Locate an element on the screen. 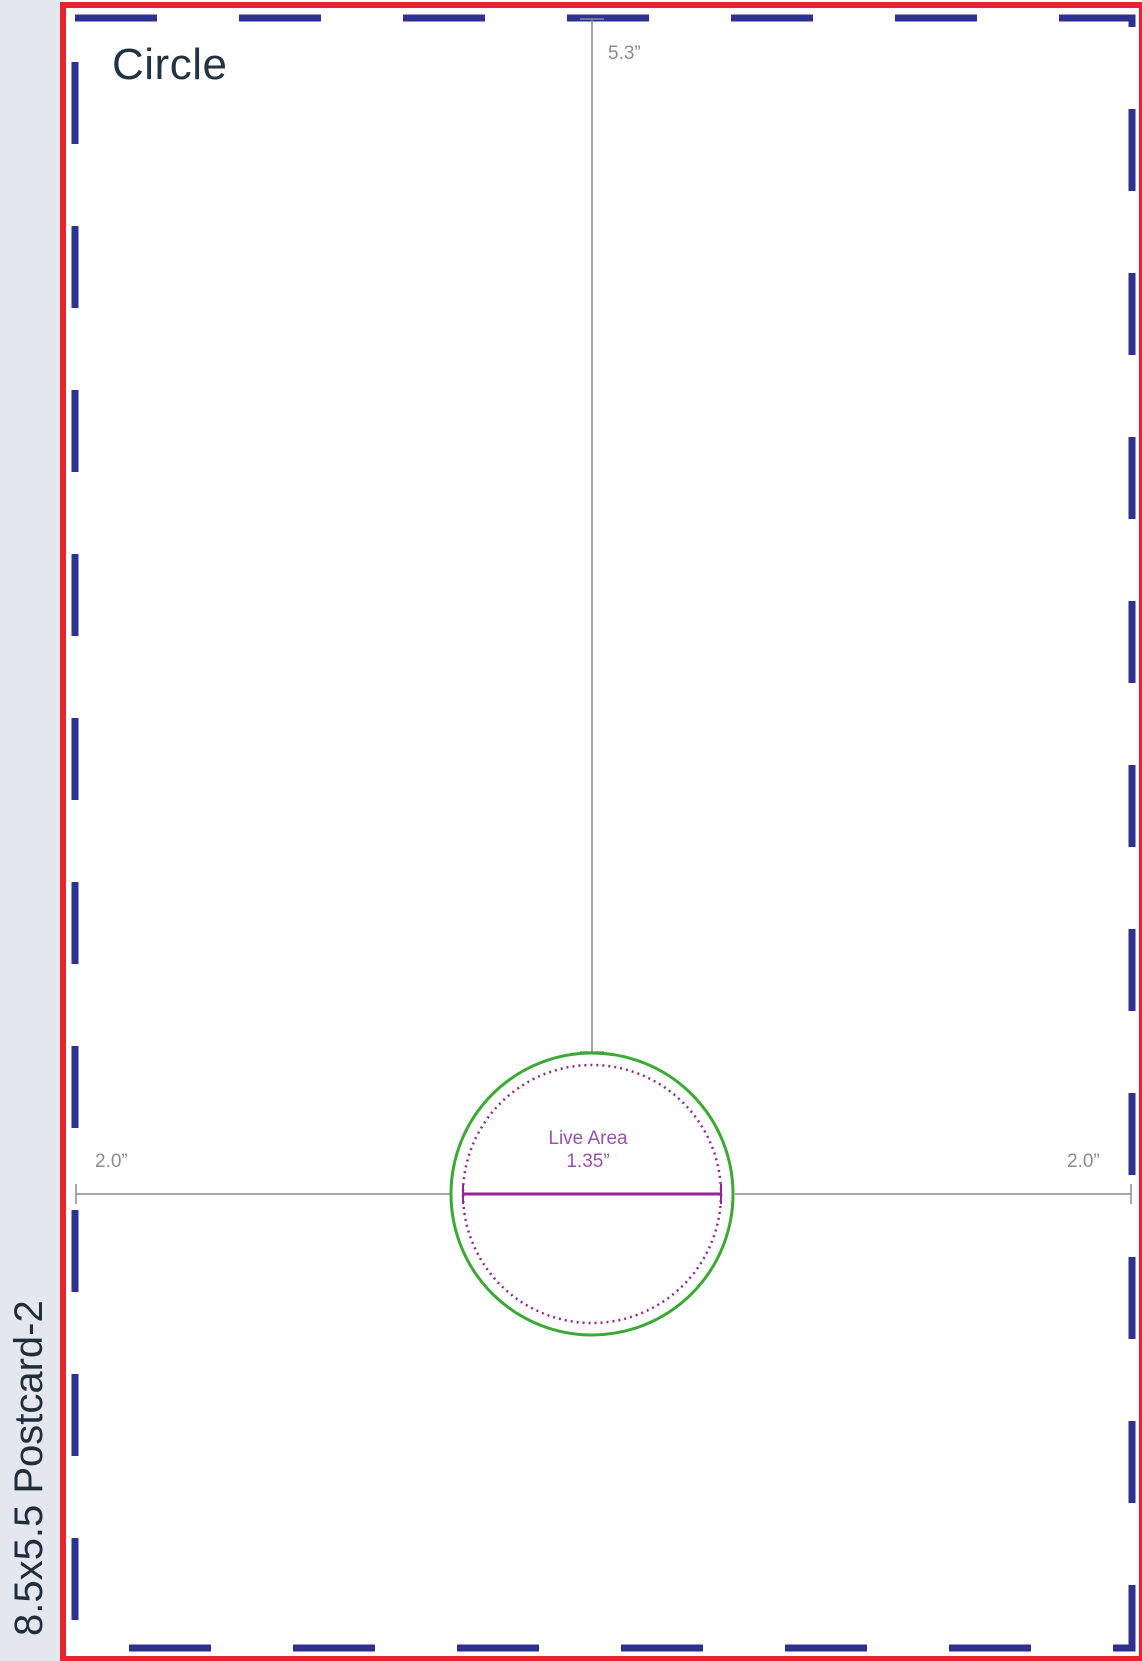 The image size is (1142, 1661). cut-line-circle is located at coordinates (592, 1194).